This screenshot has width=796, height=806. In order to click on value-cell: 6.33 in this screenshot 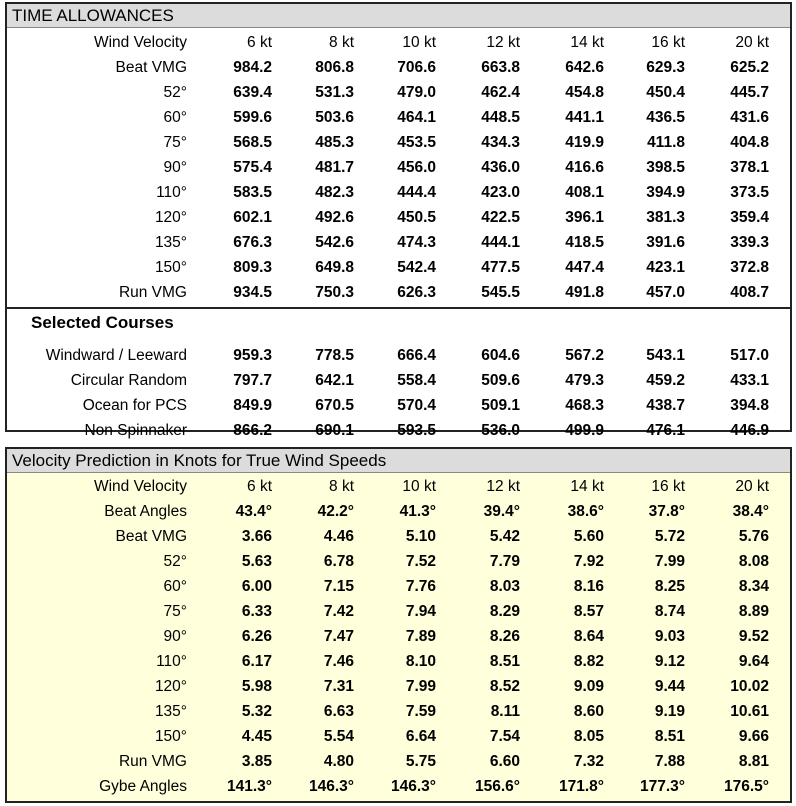, I will do `click(256, 611)`.